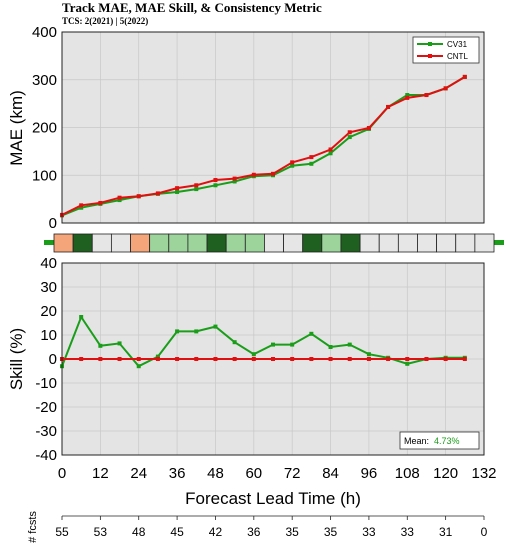  I want to click on mae-legend: CV31 CNTL, so click(446, 50).